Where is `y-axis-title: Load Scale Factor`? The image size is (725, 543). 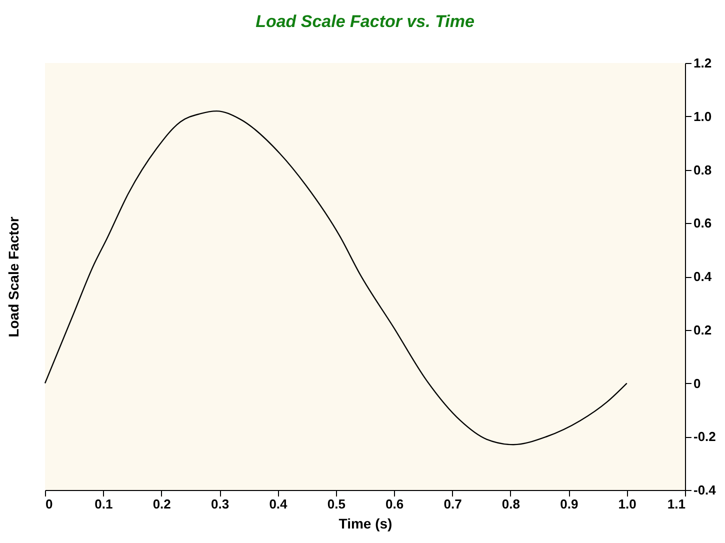
y-axis-title: Load Scale Factor is located at coordinates (14, 277).